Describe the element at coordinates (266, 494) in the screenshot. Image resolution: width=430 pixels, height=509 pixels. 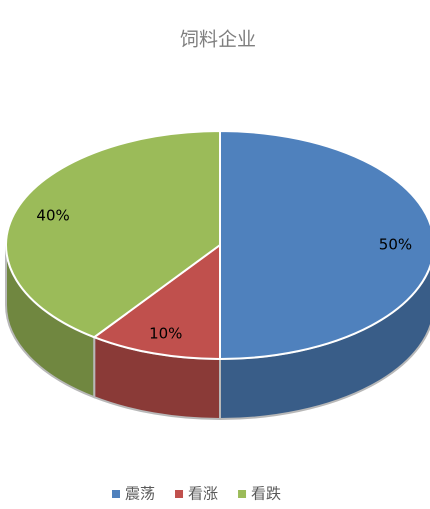
I see `legend-label: 看跌` at that location.